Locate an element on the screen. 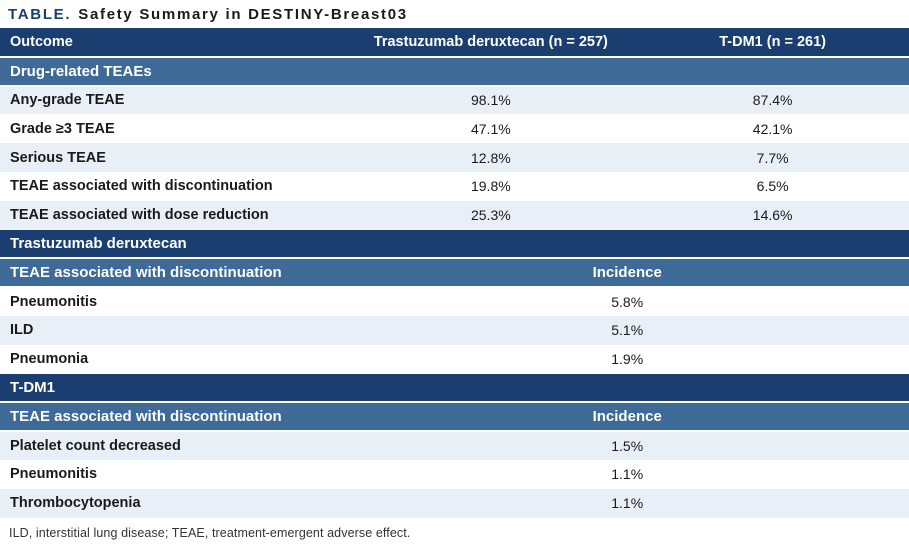 Image resolution: width=909 pixels, height=548 pixels. row-label: Serious TEAE is located at coordinates (173, 157).